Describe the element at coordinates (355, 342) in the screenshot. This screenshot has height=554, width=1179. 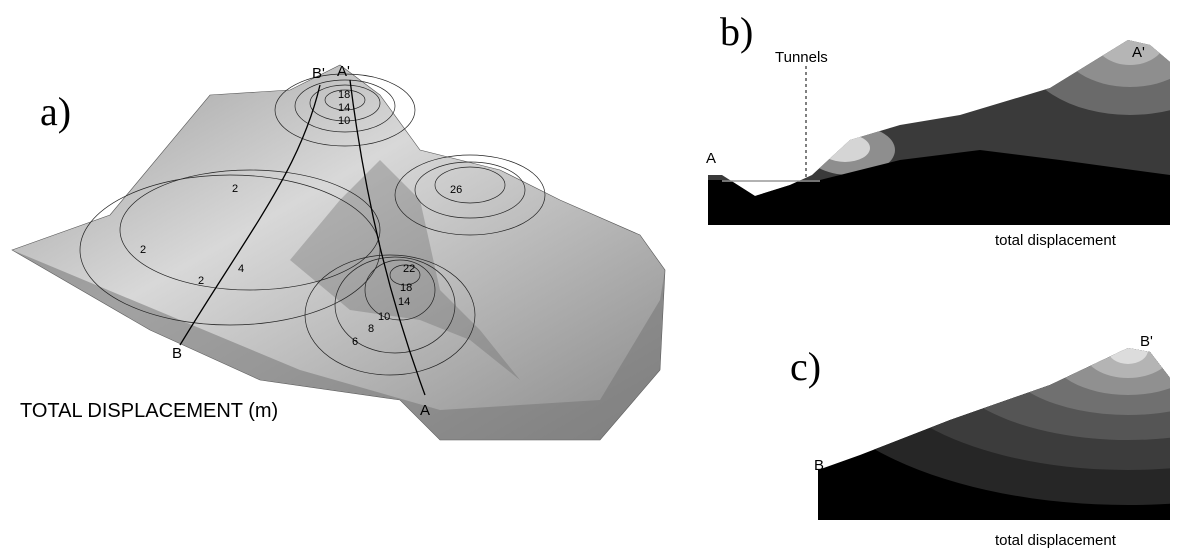
I see `contour-label: 6` at that location.